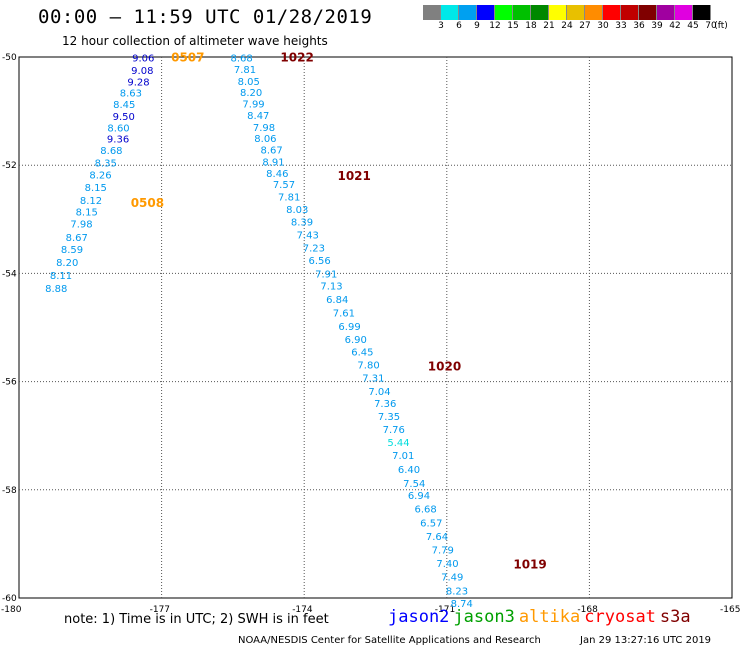 This screenshot has height=650, width=740. What do you see at coordinates (297, 210) in the screenshot?
I see `swh-value: 8.03` at bounding box center [297, 210].